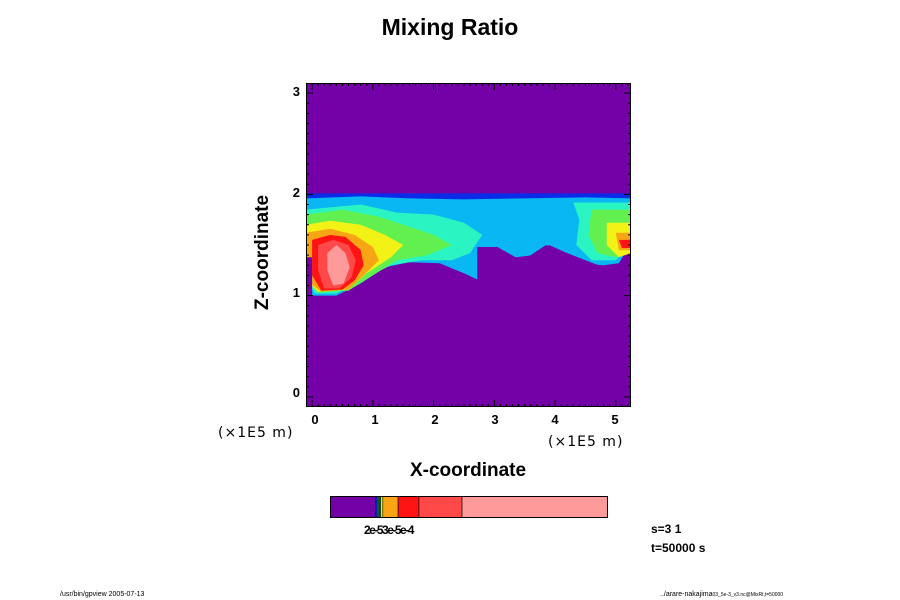 The height and width of the screenshot is (600, 900). What do you see at coordinates (435, 419) in the screenshot?
I see `x-tick-label-2: 2` at bounding box center [435, 419].